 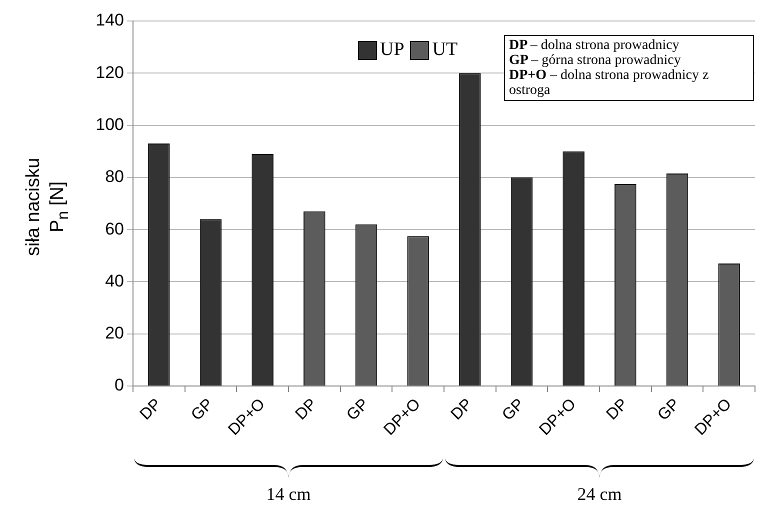 What do you see at coordinates (110, 20) in the screenshot?
I see `y-tick-label: 140` at bounding box center [110, 20].